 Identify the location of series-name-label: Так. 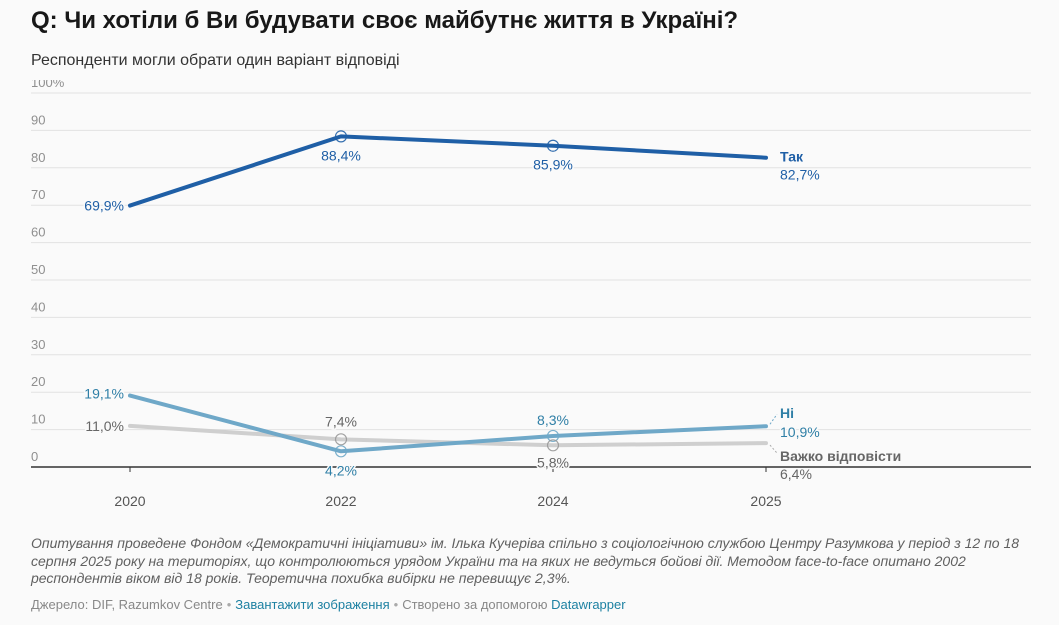
(792, 157).